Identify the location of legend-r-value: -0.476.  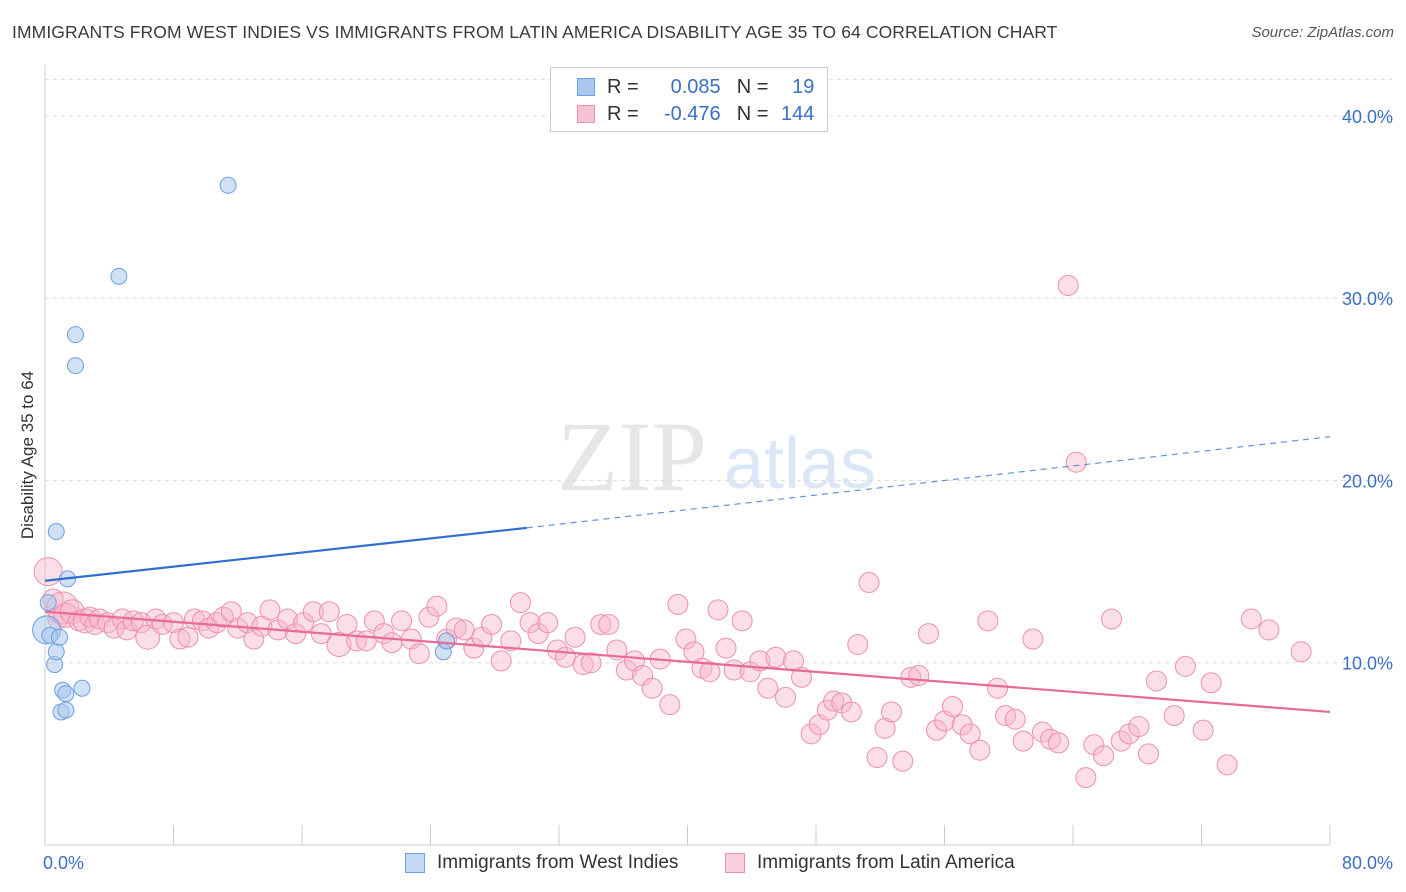
(692, 113).